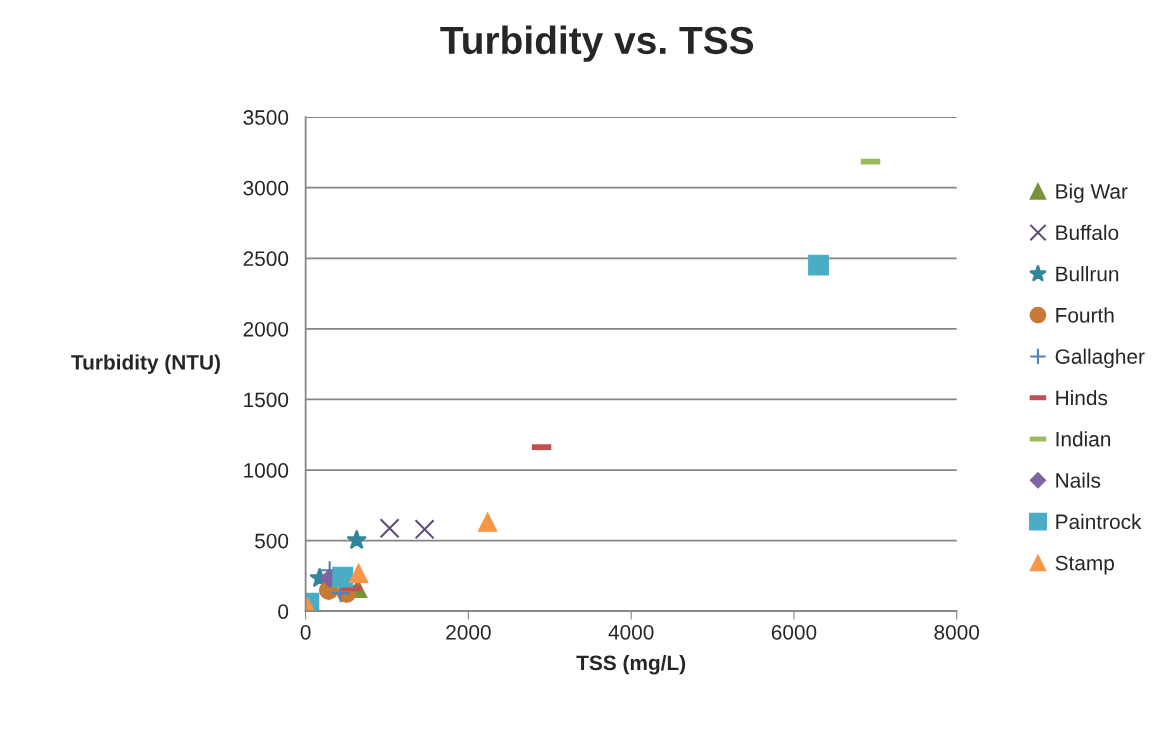 The image size is (1171, 732). I want to click on legend-label: Hinds, so click(1082, 397).